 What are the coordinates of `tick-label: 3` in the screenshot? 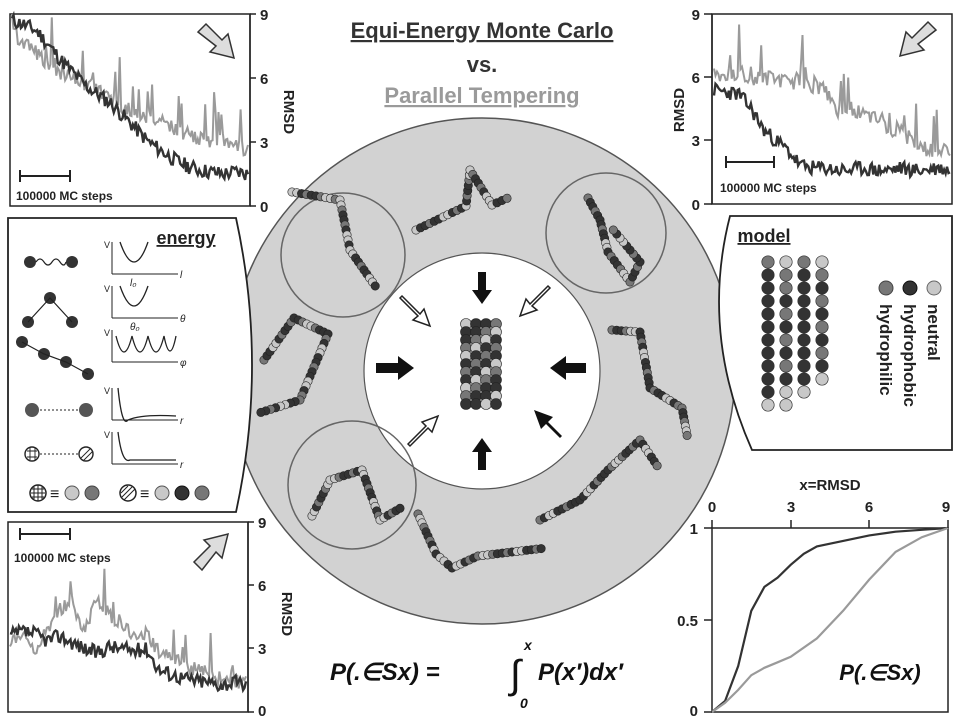 It's located at (696, 141).